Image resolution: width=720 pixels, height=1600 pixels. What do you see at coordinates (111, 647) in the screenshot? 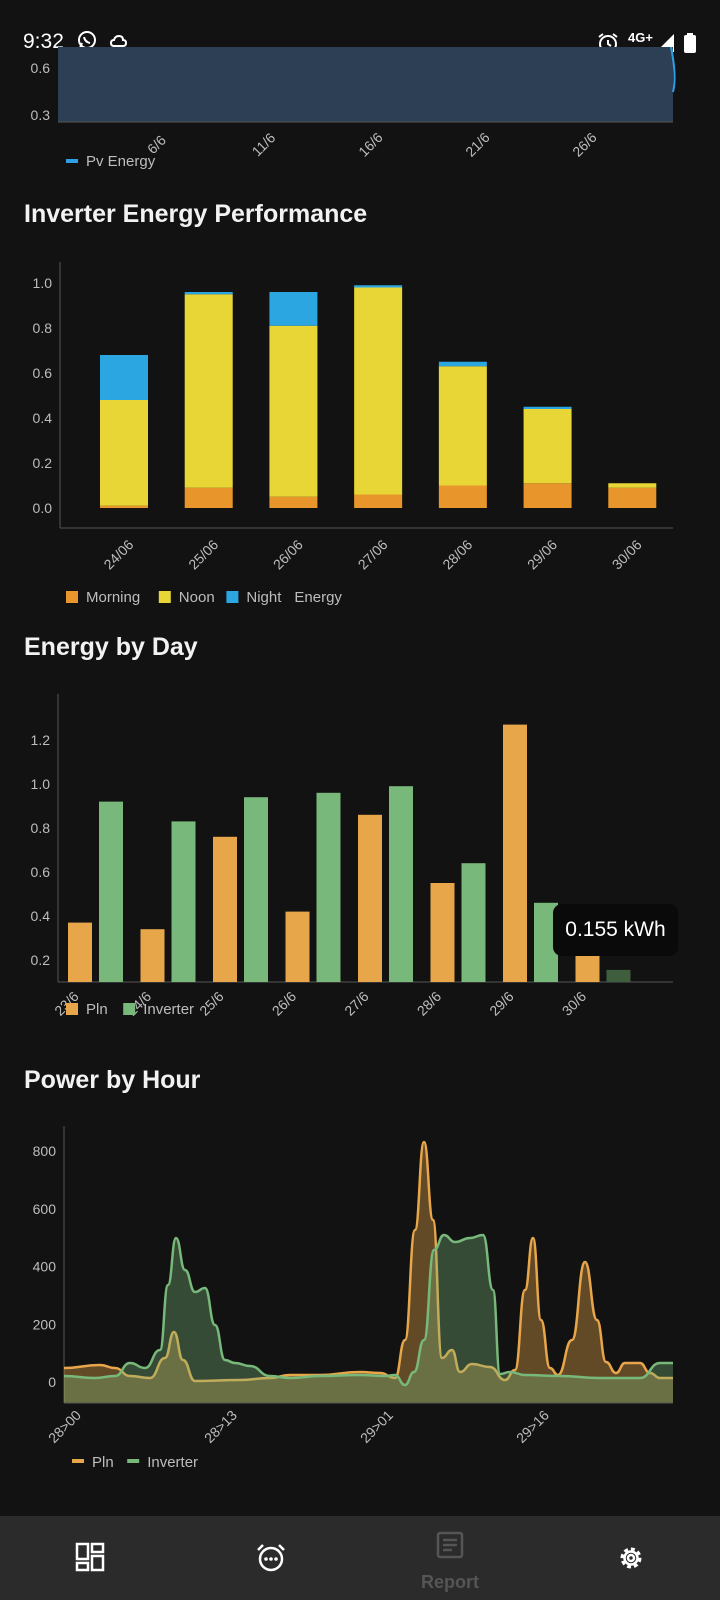
I see `energy-by-day-title: Energy by Day` at bounding box center [111, 647].